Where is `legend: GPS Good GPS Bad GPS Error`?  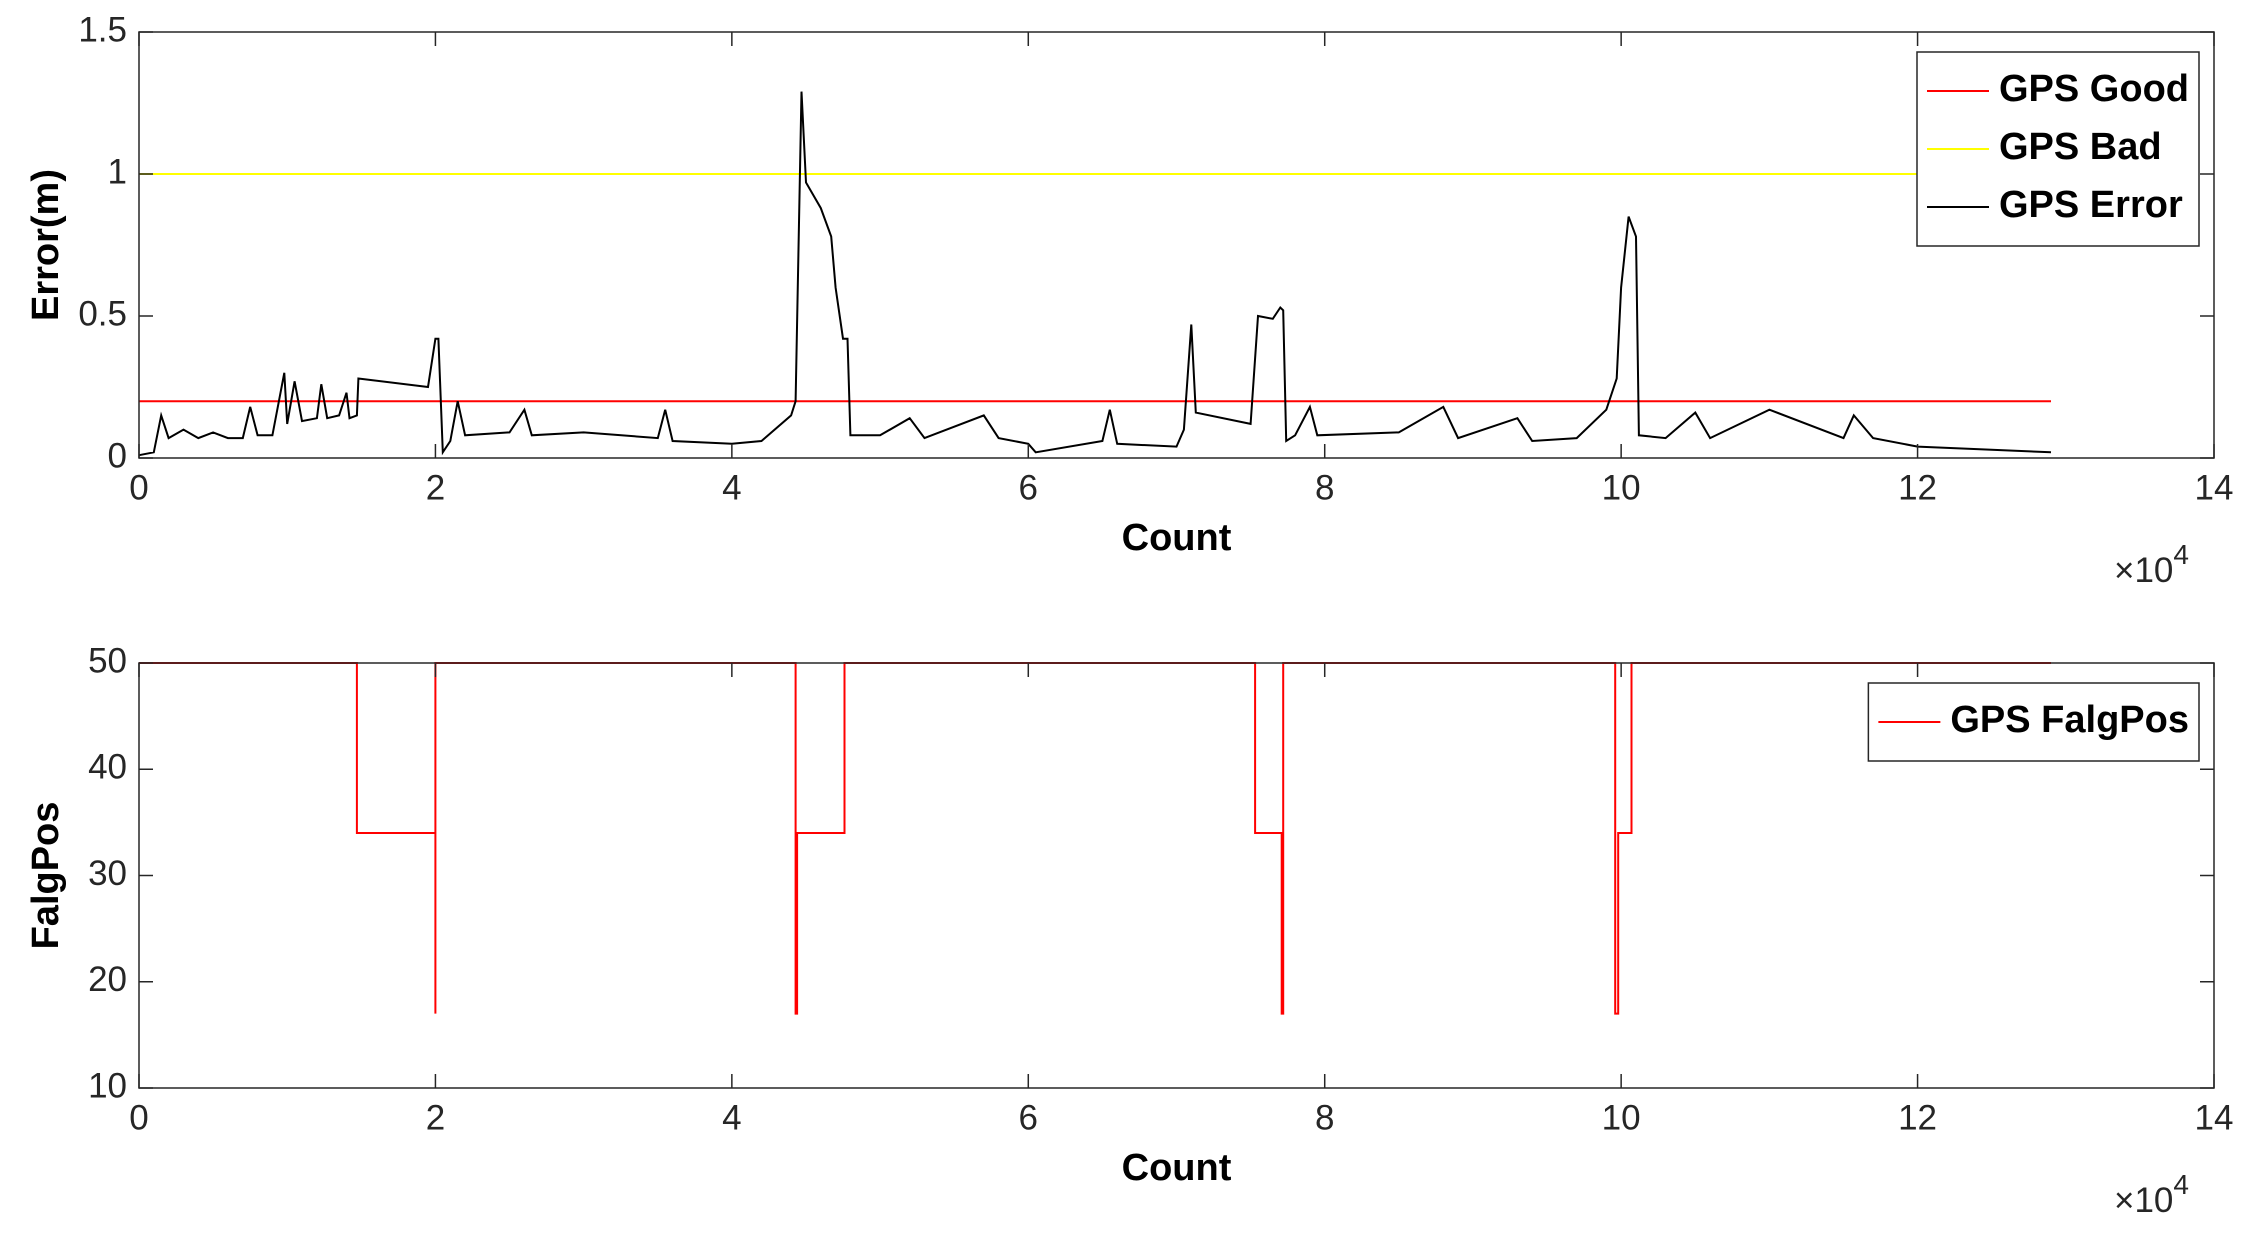 legend: GPS Good GPS Bad GPS Error is located at coordinates (2058, 149).